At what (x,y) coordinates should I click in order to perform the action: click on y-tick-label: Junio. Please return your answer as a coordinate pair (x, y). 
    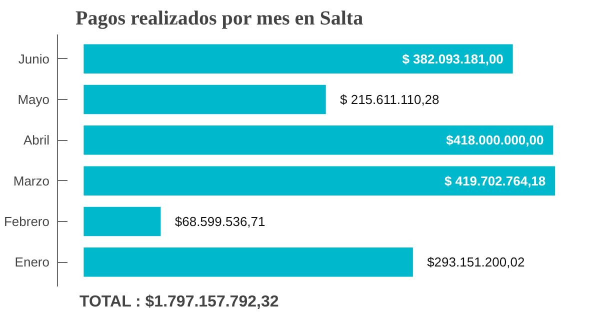
    Looking at the image, I should click on (34, 58).